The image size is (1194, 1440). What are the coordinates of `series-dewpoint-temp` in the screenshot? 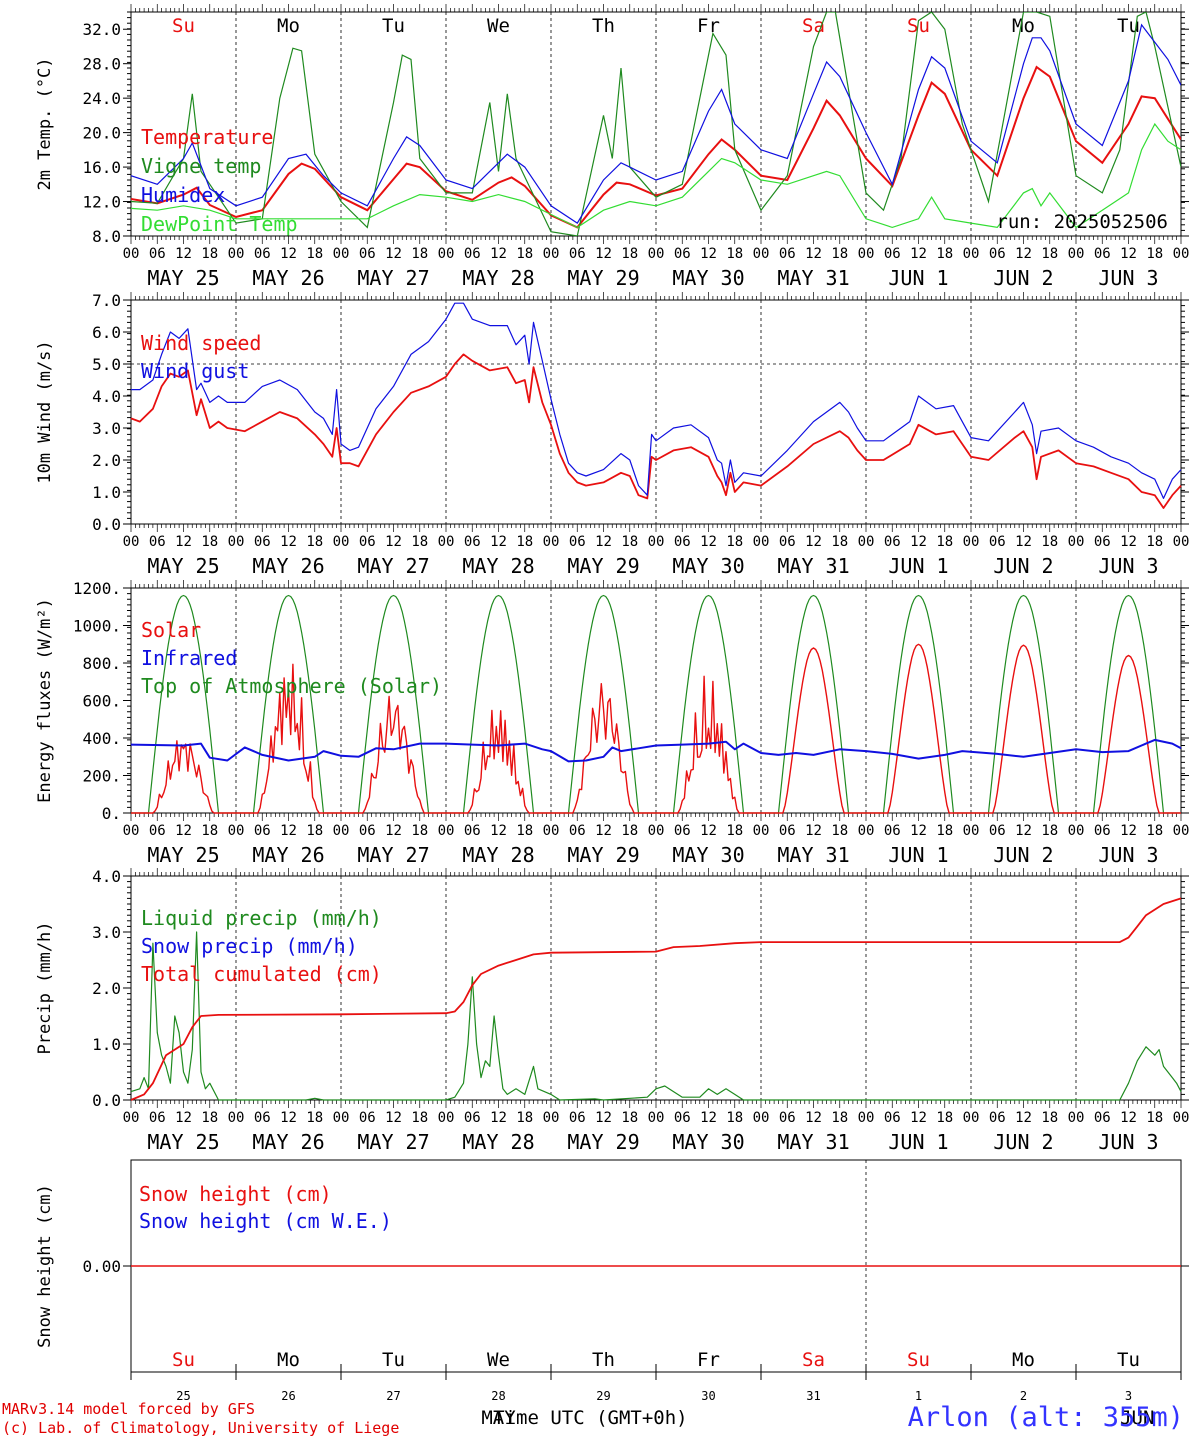 It's located at (656, 175).